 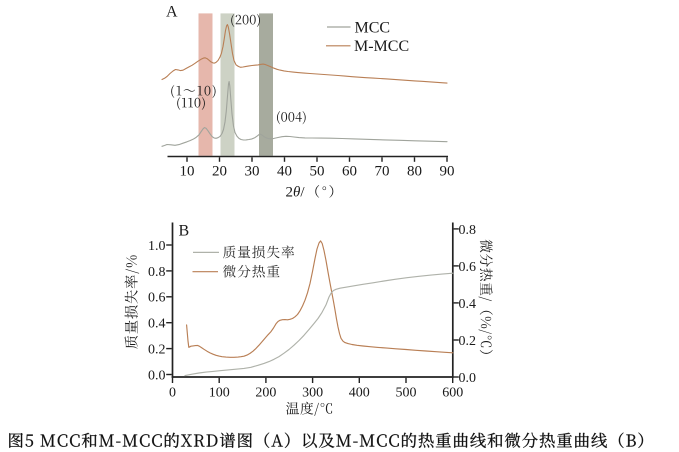 What do you see at coordinates (284, 172) in the screenshot?
I see `svg-text: 40` at bounding box center [284, 172].